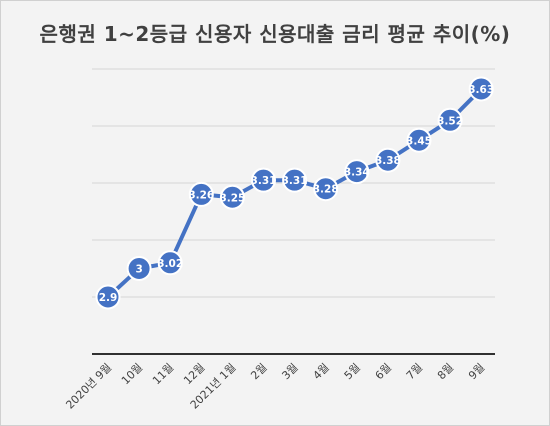 The width and height of the screenshot is (550, 426). I want to click on data-point: 3, so click(139, 268).